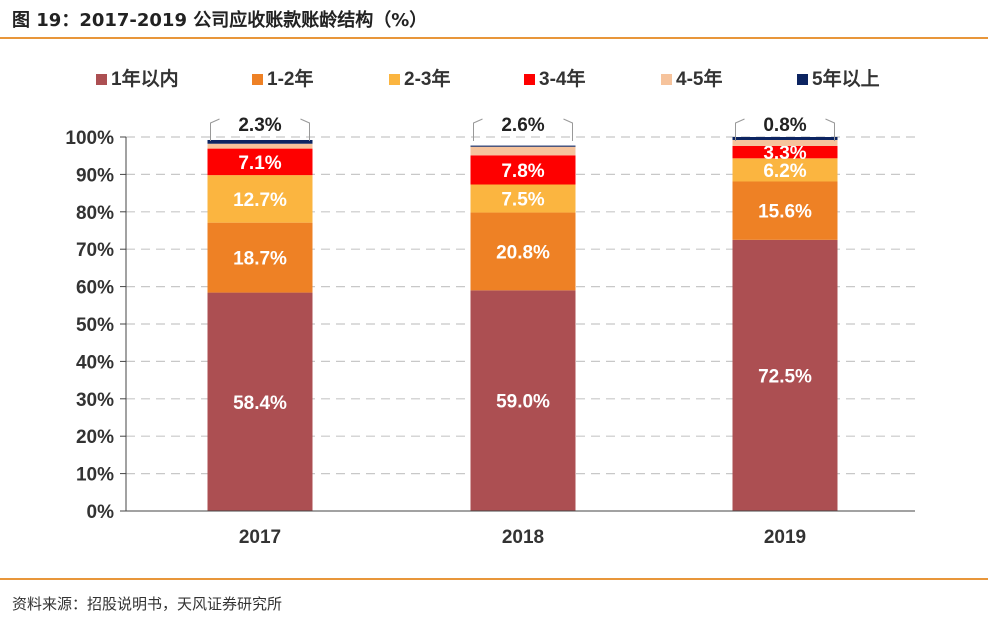  I want to click on legend-label: 1-2年, so click(290, 78).